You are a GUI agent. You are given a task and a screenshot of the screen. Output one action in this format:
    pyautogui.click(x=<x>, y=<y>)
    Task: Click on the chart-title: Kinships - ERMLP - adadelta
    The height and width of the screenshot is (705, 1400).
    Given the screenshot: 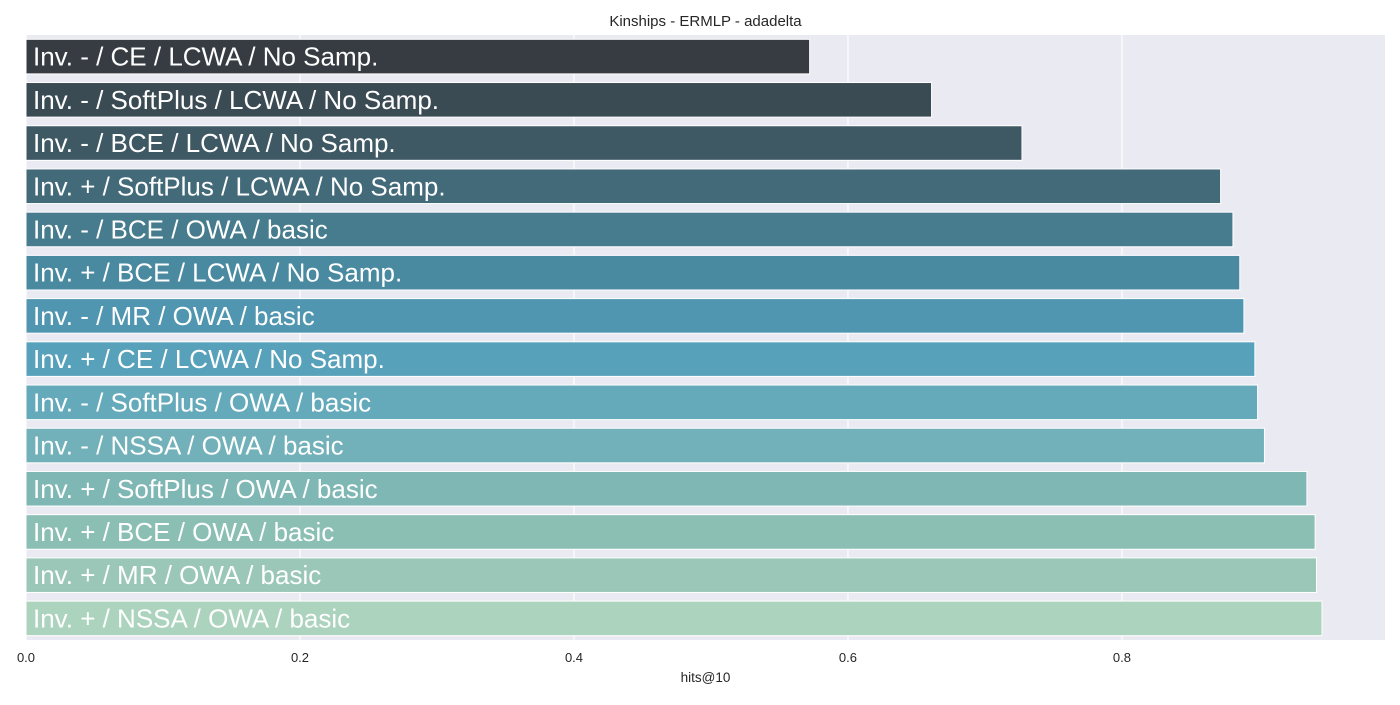 What is the action you would take?
    pyautogui.click(x=705, y=21)
    